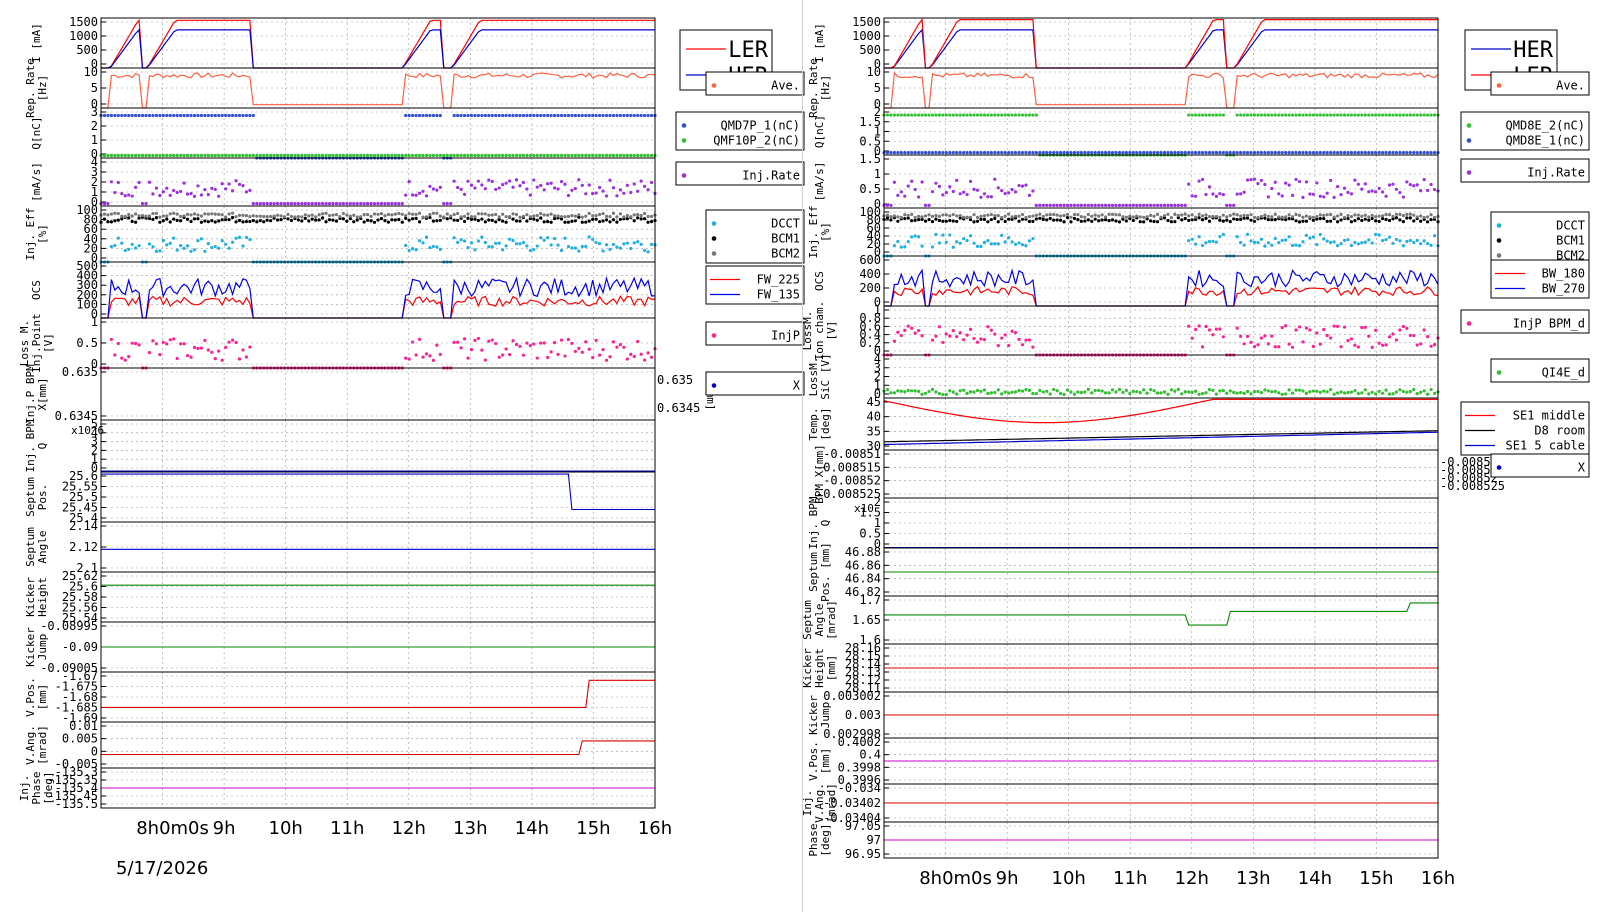  Describe the element at coordinates (94, 140) in the screenshot. I see `y-tick-label: 1` at that location.